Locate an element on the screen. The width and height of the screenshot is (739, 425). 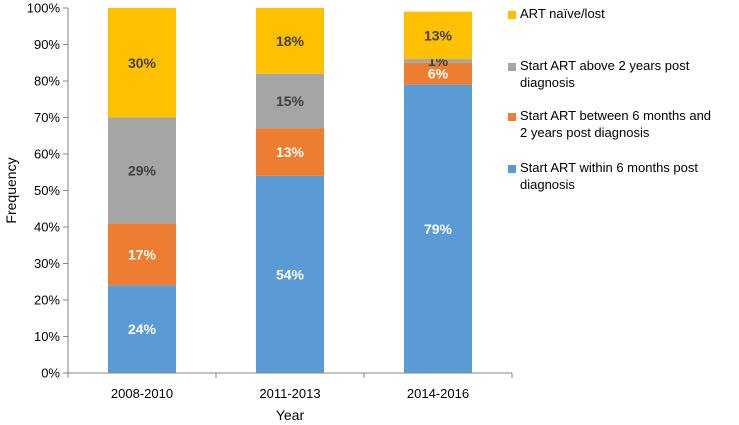
bar-segment-3-2008-2010 is located at coordinates (142, 170).